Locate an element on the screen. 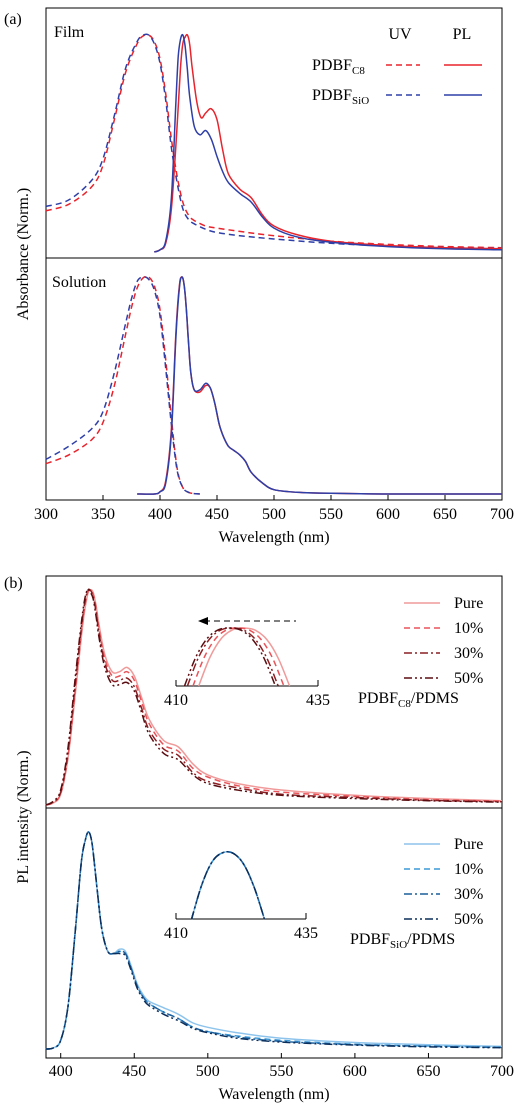  panel-b-bottom-inset: 410 435 is located at coordinates (241, 896).